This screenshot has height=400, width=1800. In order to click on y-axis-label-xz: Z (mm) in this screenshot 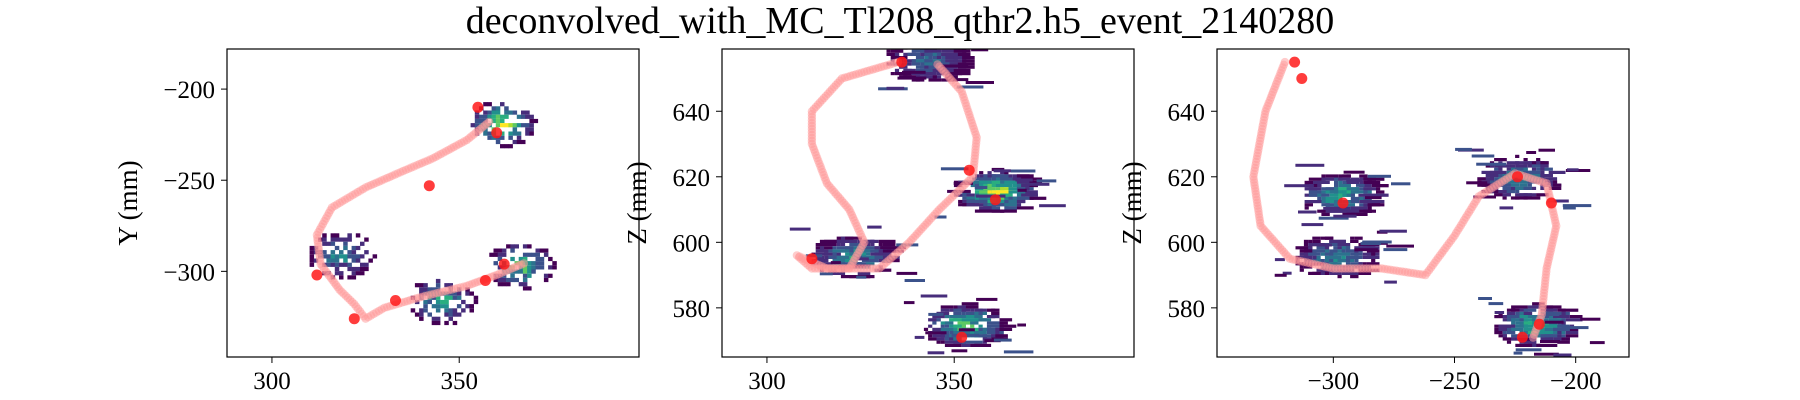, I will do `click(637, 202)`.